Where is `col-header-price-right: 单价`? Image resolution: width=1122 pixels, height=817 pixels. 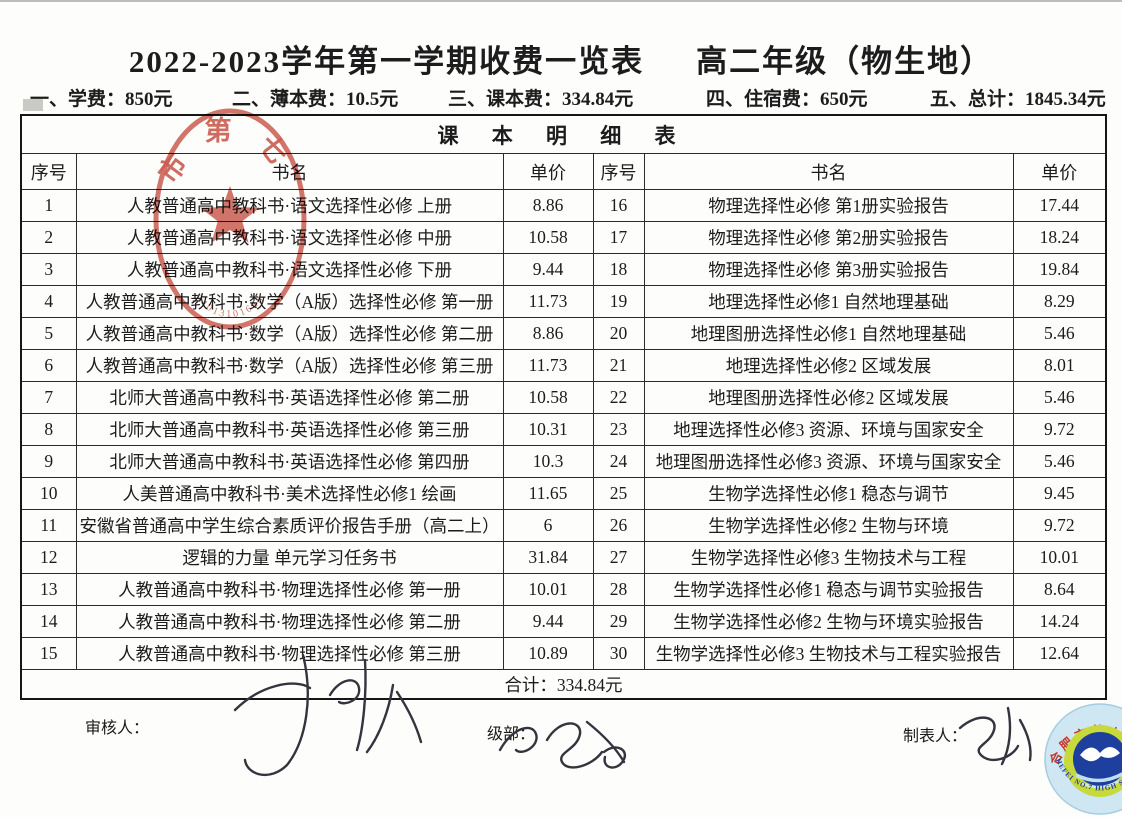
col-header-price-right: 单价 is located at coordinates (1059, 171).